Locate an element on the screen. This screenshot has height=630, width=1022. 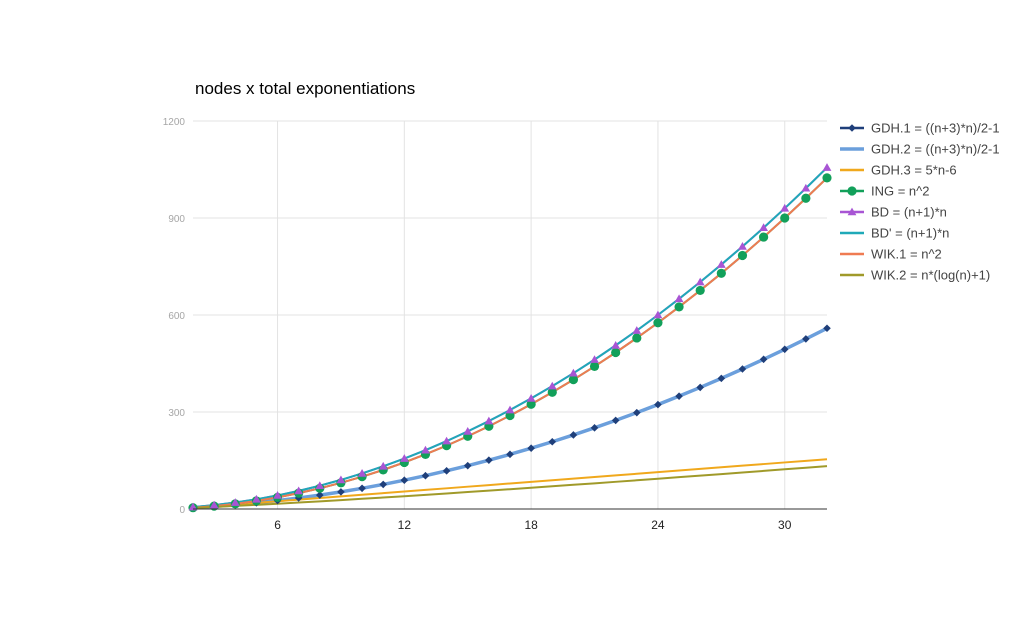
legend-item: WIK.1 = n^2 is located at coordinates (891, 254).